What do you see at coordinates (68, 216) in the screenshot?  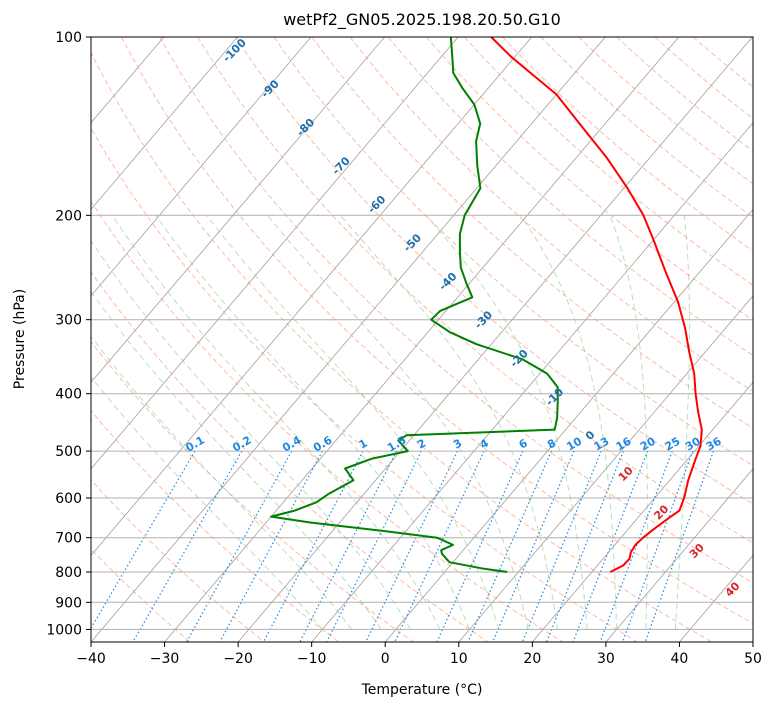 I see `y-tick-label: 200` at bounding box center [68, 216].